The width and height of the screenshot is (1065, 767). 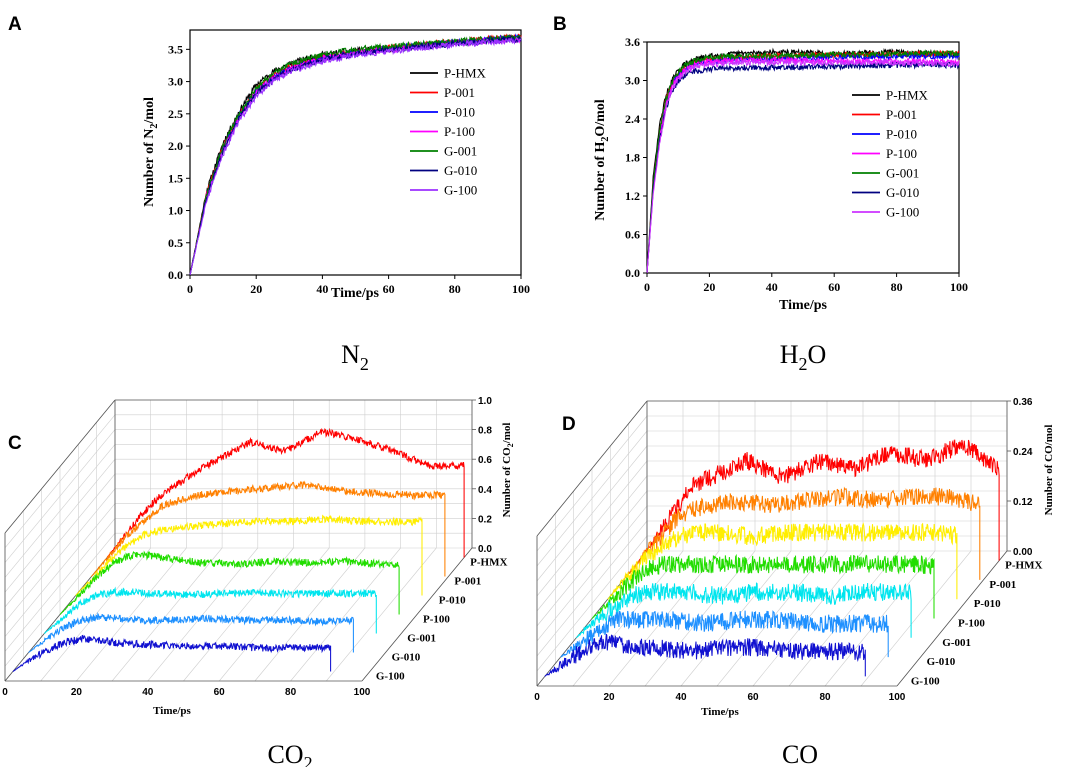 What do you see at coordinates (803, 357) in the screenshot?
I see `caption-b: H2O` at bounding box center [803, 357].